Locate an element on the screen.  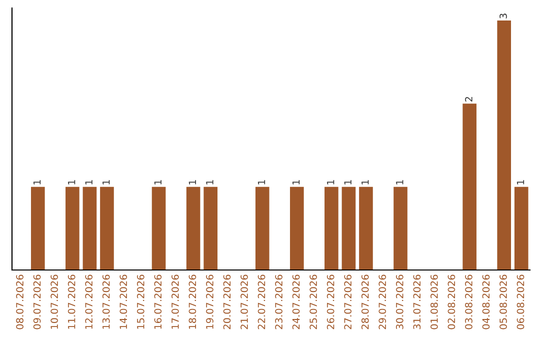
x-tick-label: 08.07.2026 is located at coordinates (20, 302).